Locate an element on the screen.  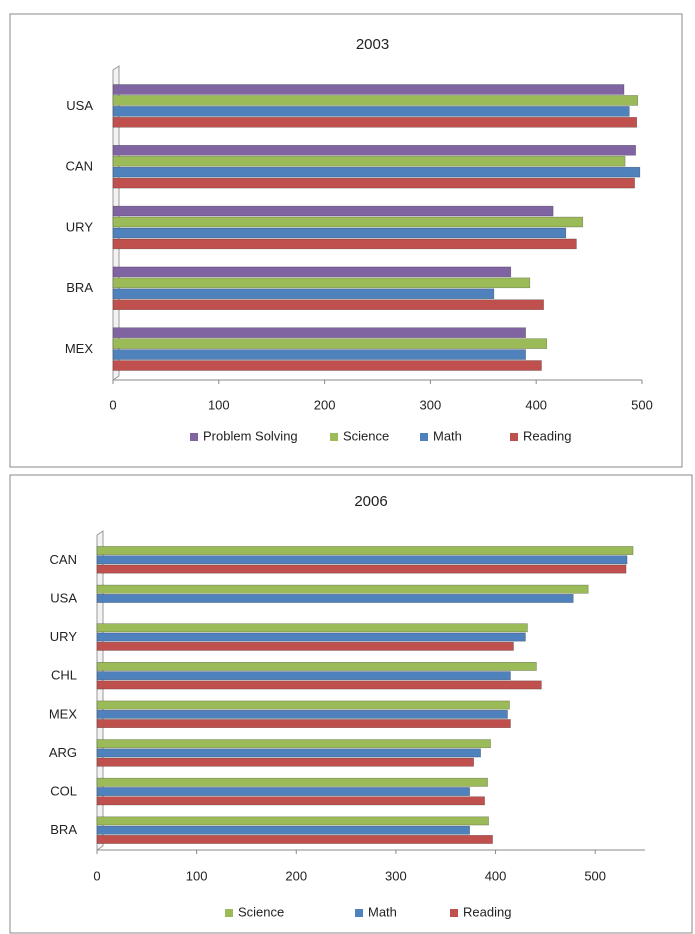
legend-label: Problem Solving is located at coordinates (250, 435).